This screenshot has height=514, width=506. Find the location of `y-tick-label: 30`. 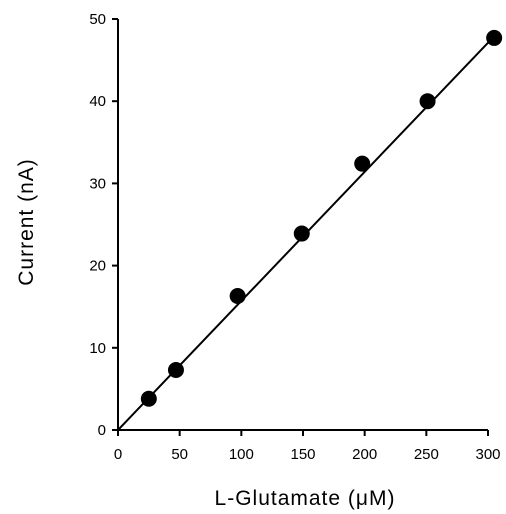

y-tick-label: 30 is located at coordinates (97, 183).